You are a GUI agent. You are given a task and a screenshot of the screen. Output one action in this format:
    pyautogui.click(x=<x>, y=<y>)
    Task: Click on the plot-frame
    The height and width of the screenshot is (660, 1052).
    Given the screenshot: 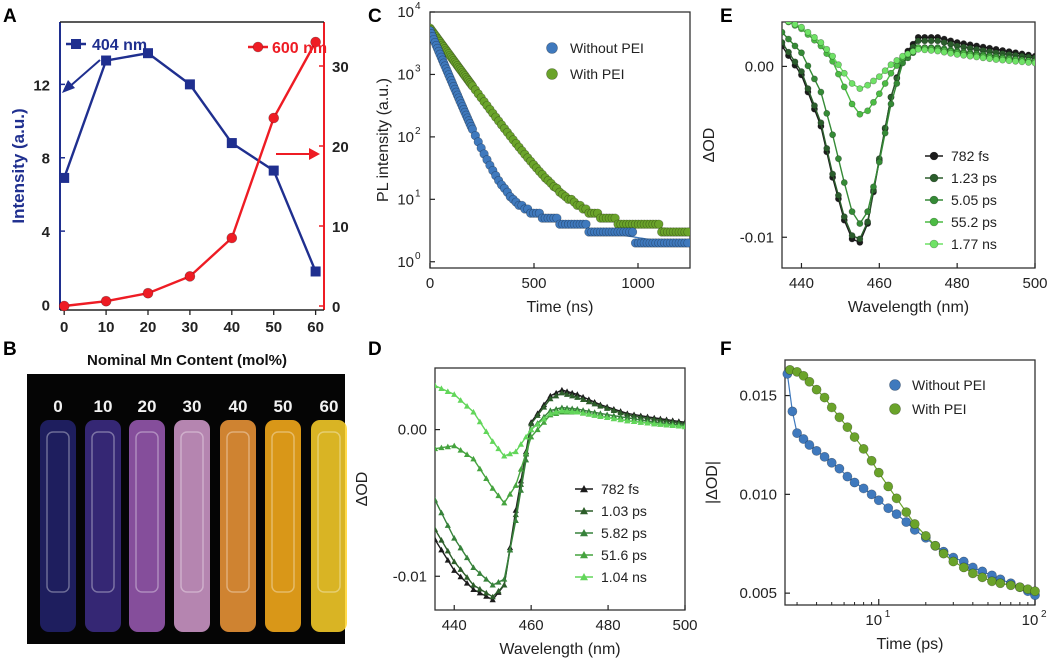 What is the action you would take?
    pyautogui.click(x=908, y=145)
    